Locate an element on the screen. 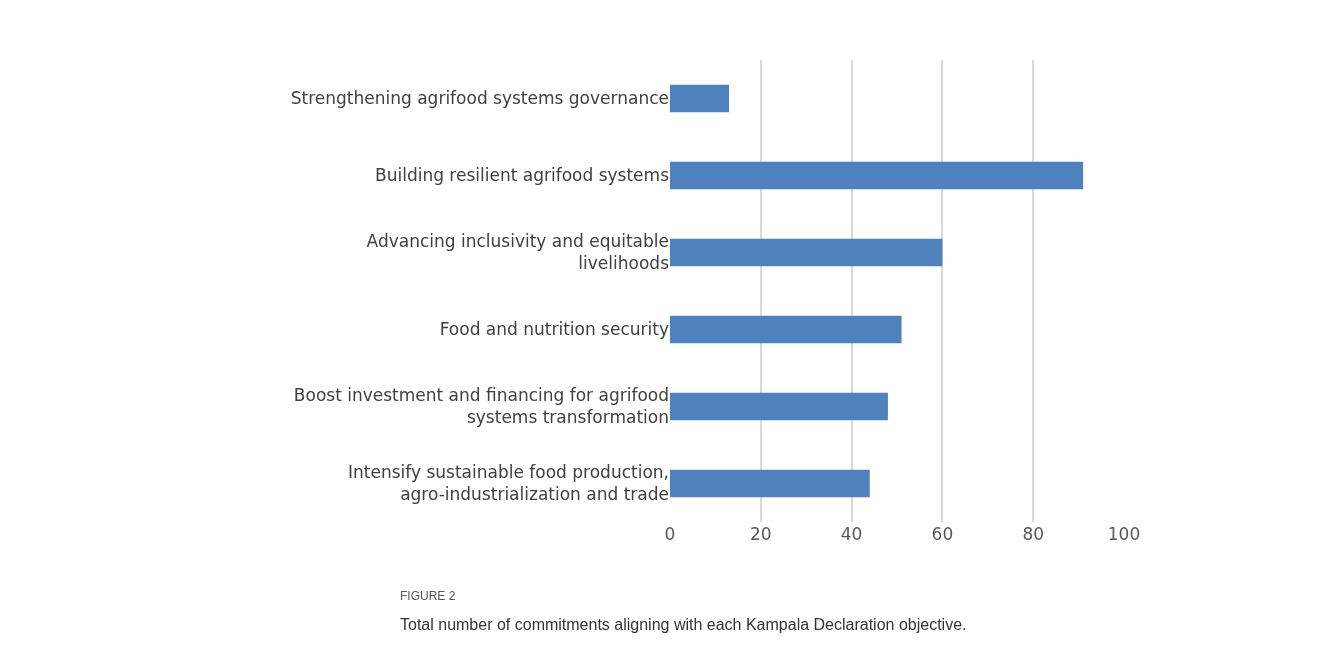 The width and height of the screenshot is (1324, 662). y-tick-label: Strengthening agrifood systems governance is located at coordinates (479, 98).